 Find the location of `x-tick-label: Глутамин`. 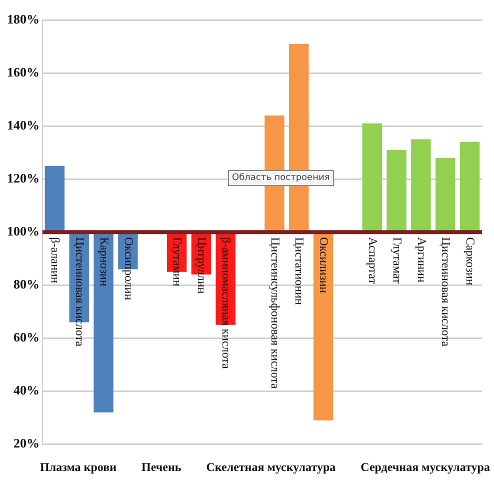

x-tick-label: Глутамин is located at coordinates (177, 262).